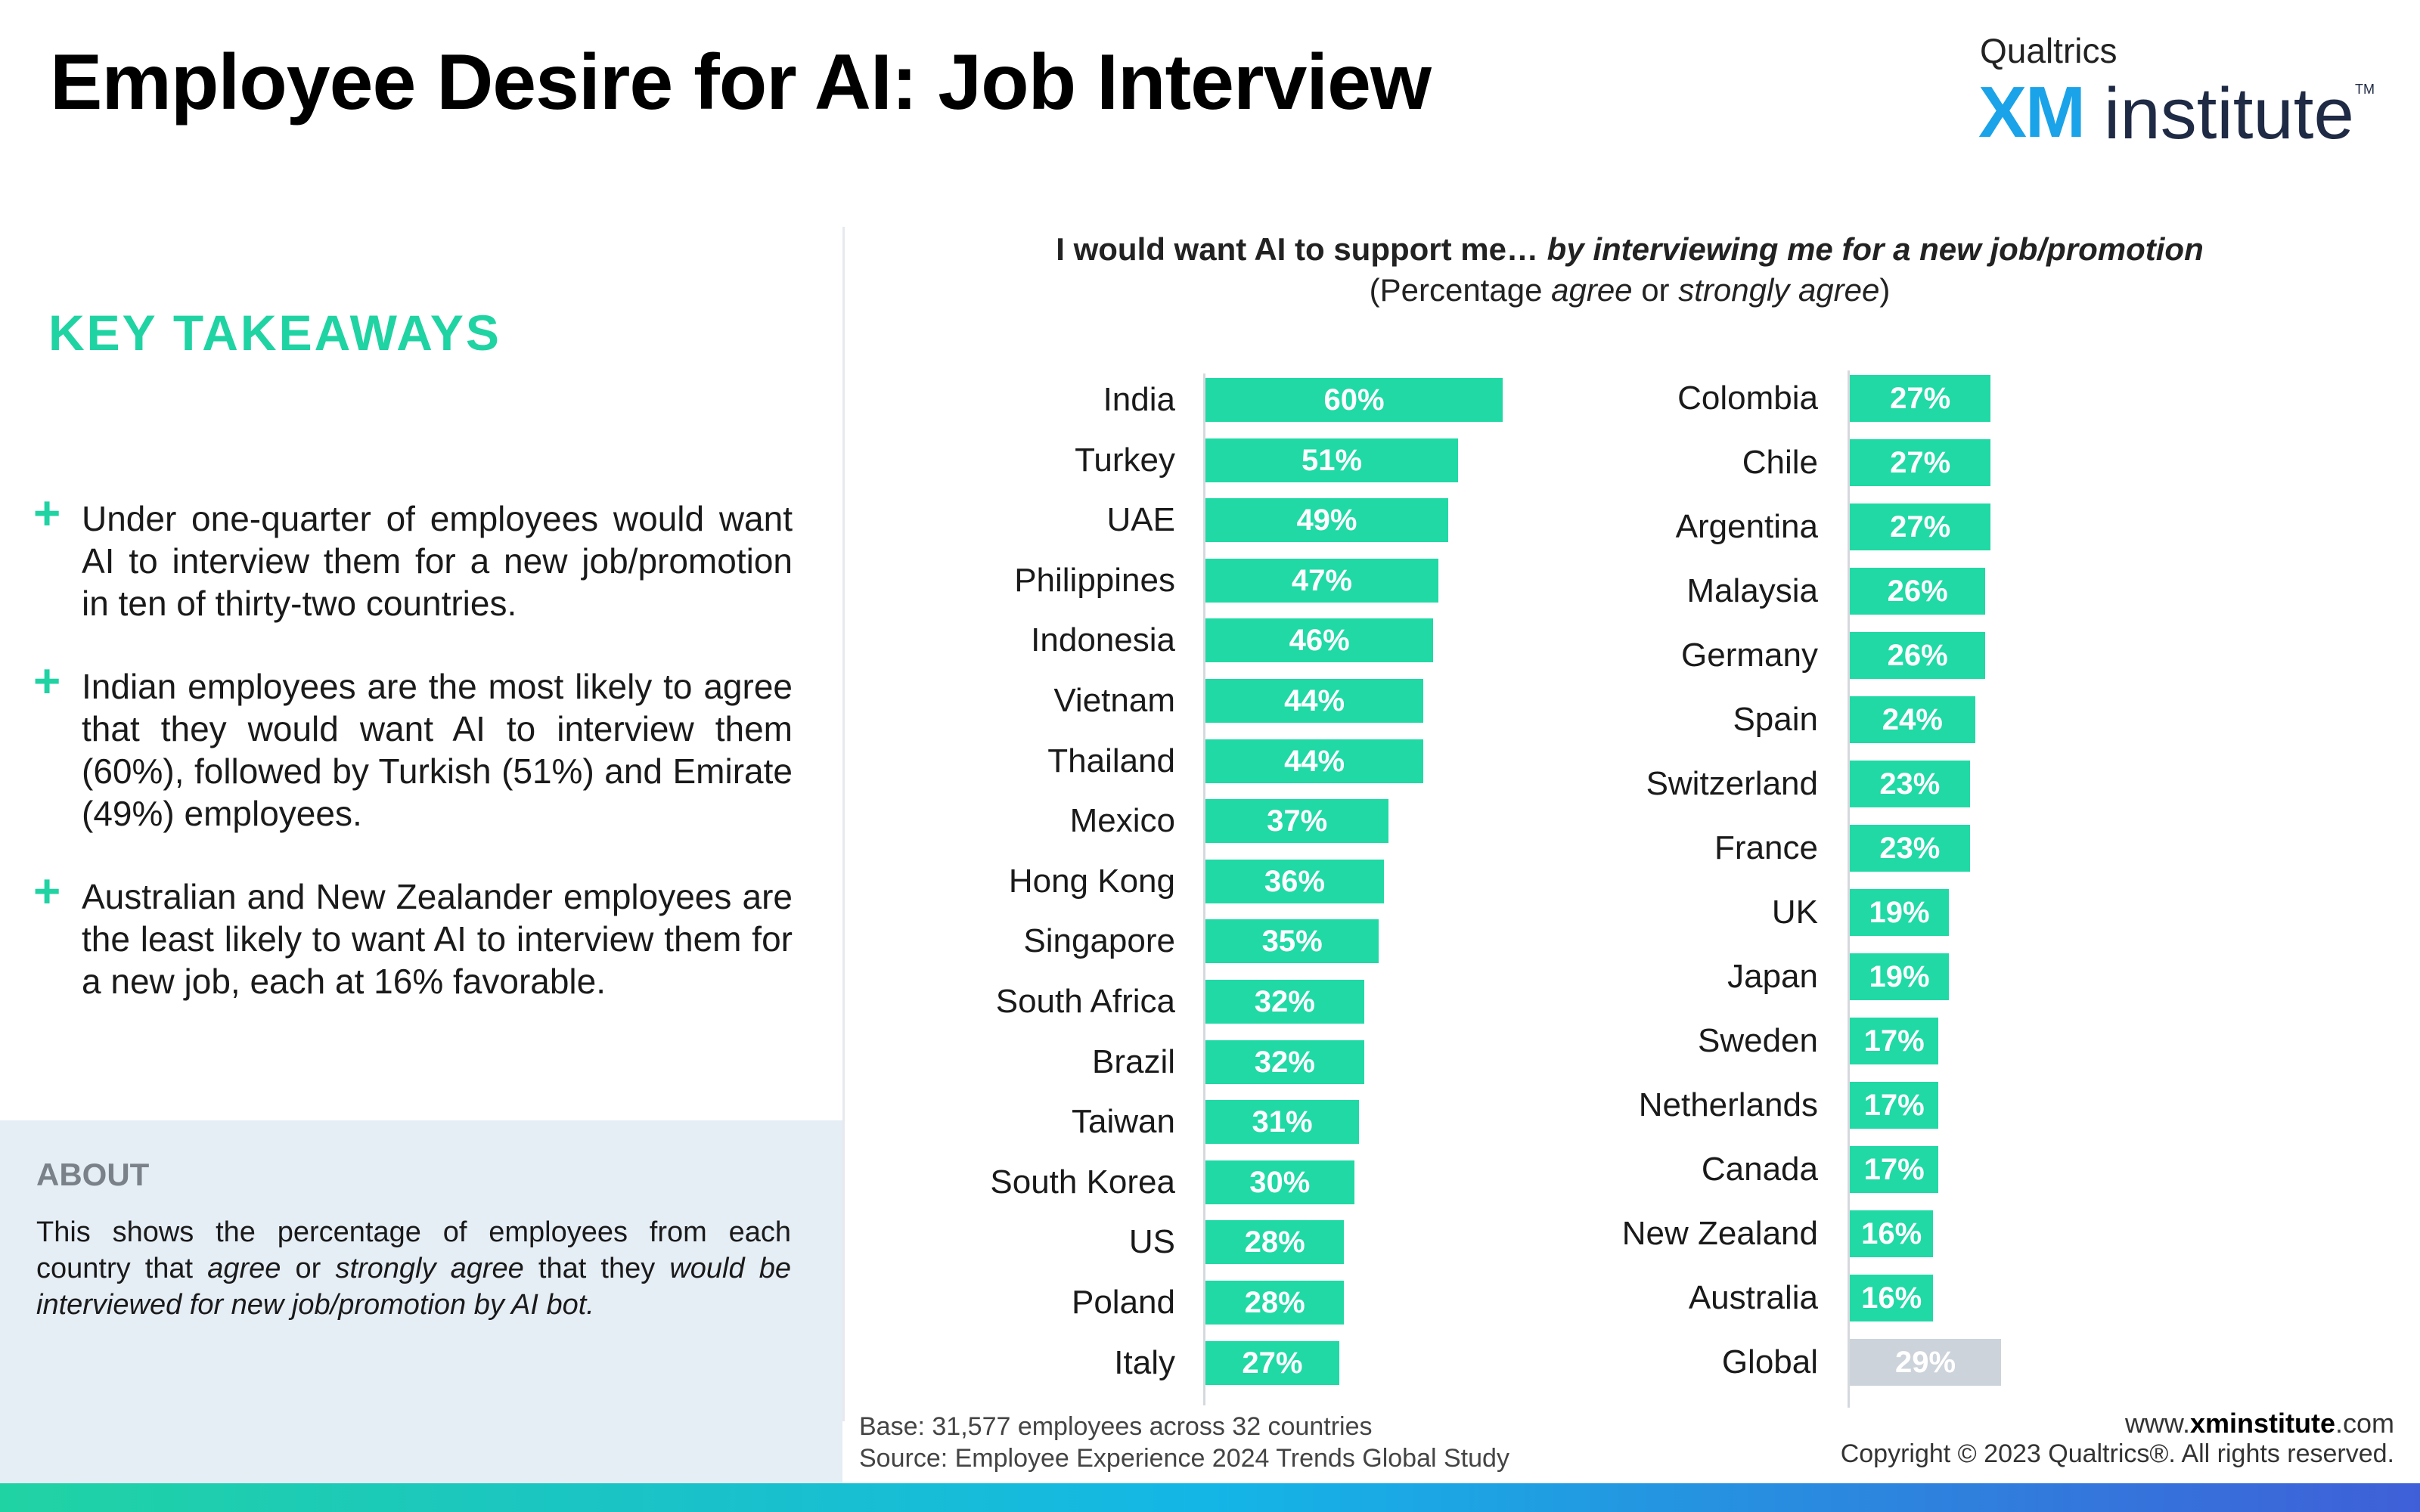 The image size is (2420, 1512). Describe the element at coordinates (2032, 113) in the screenshot. I see `logo-xm-text: XM` at that location.